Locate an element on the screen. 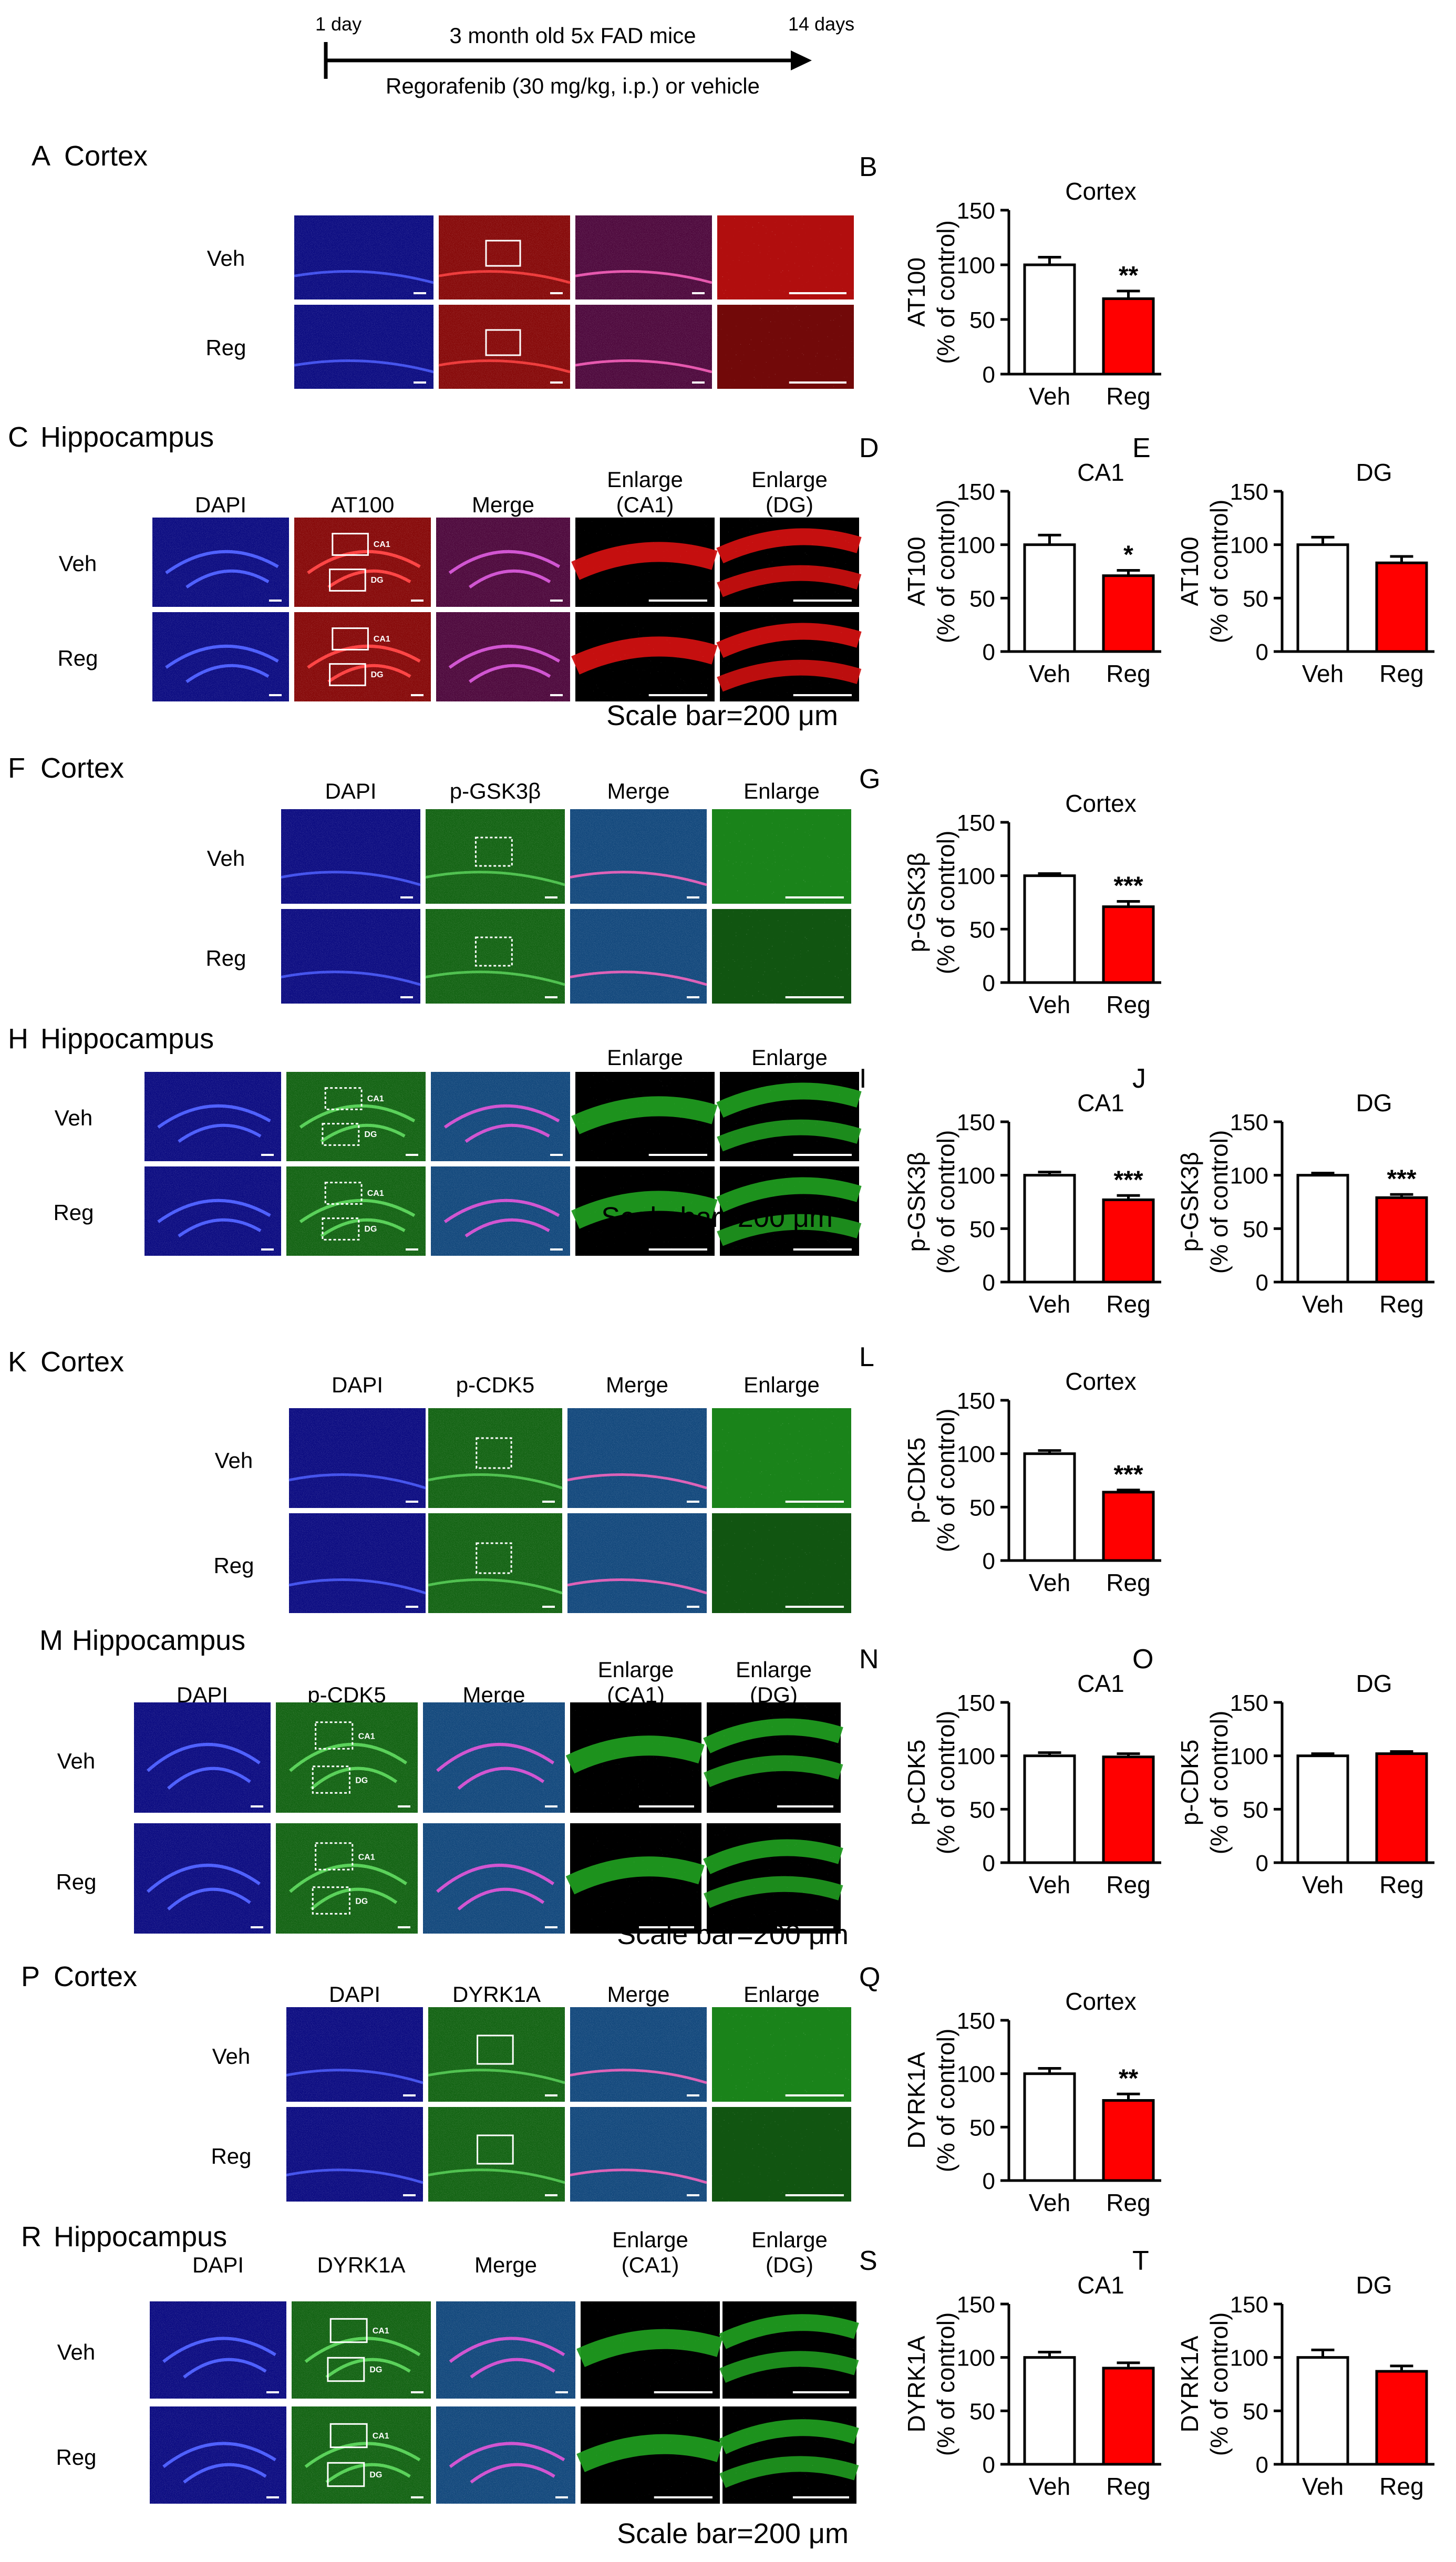 This screenshot has width=1456, height=2562. chart-title: CA1 is located at coordinates (1100, 472).